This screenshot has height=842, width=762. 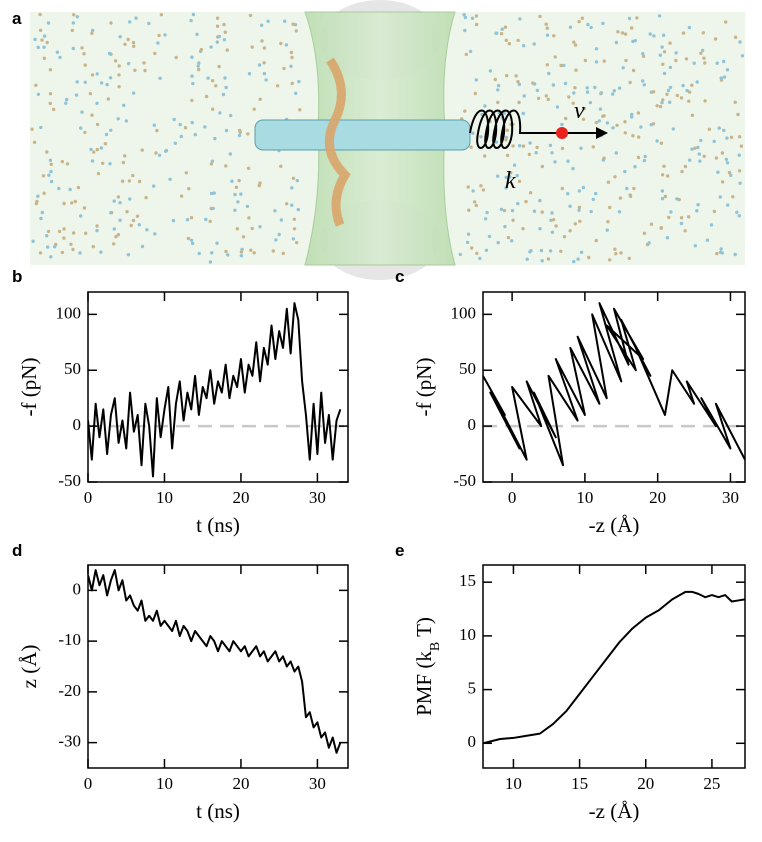 I want to click on spring, so click(x=514, y=129).